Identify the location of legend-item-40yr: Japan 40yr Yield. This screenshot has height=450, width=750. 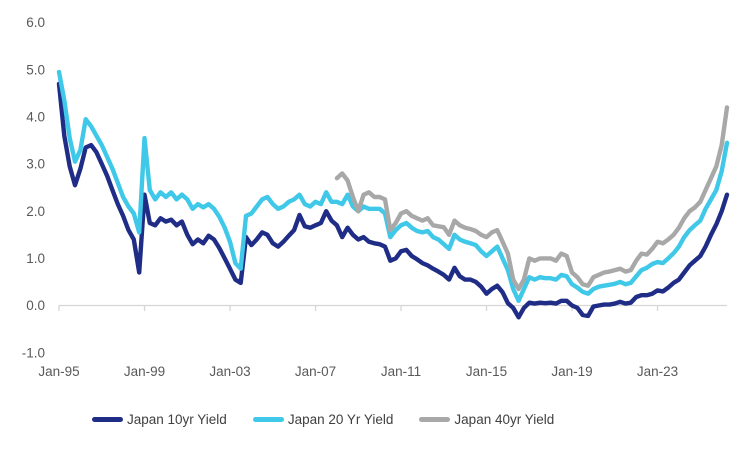
(486, 419).